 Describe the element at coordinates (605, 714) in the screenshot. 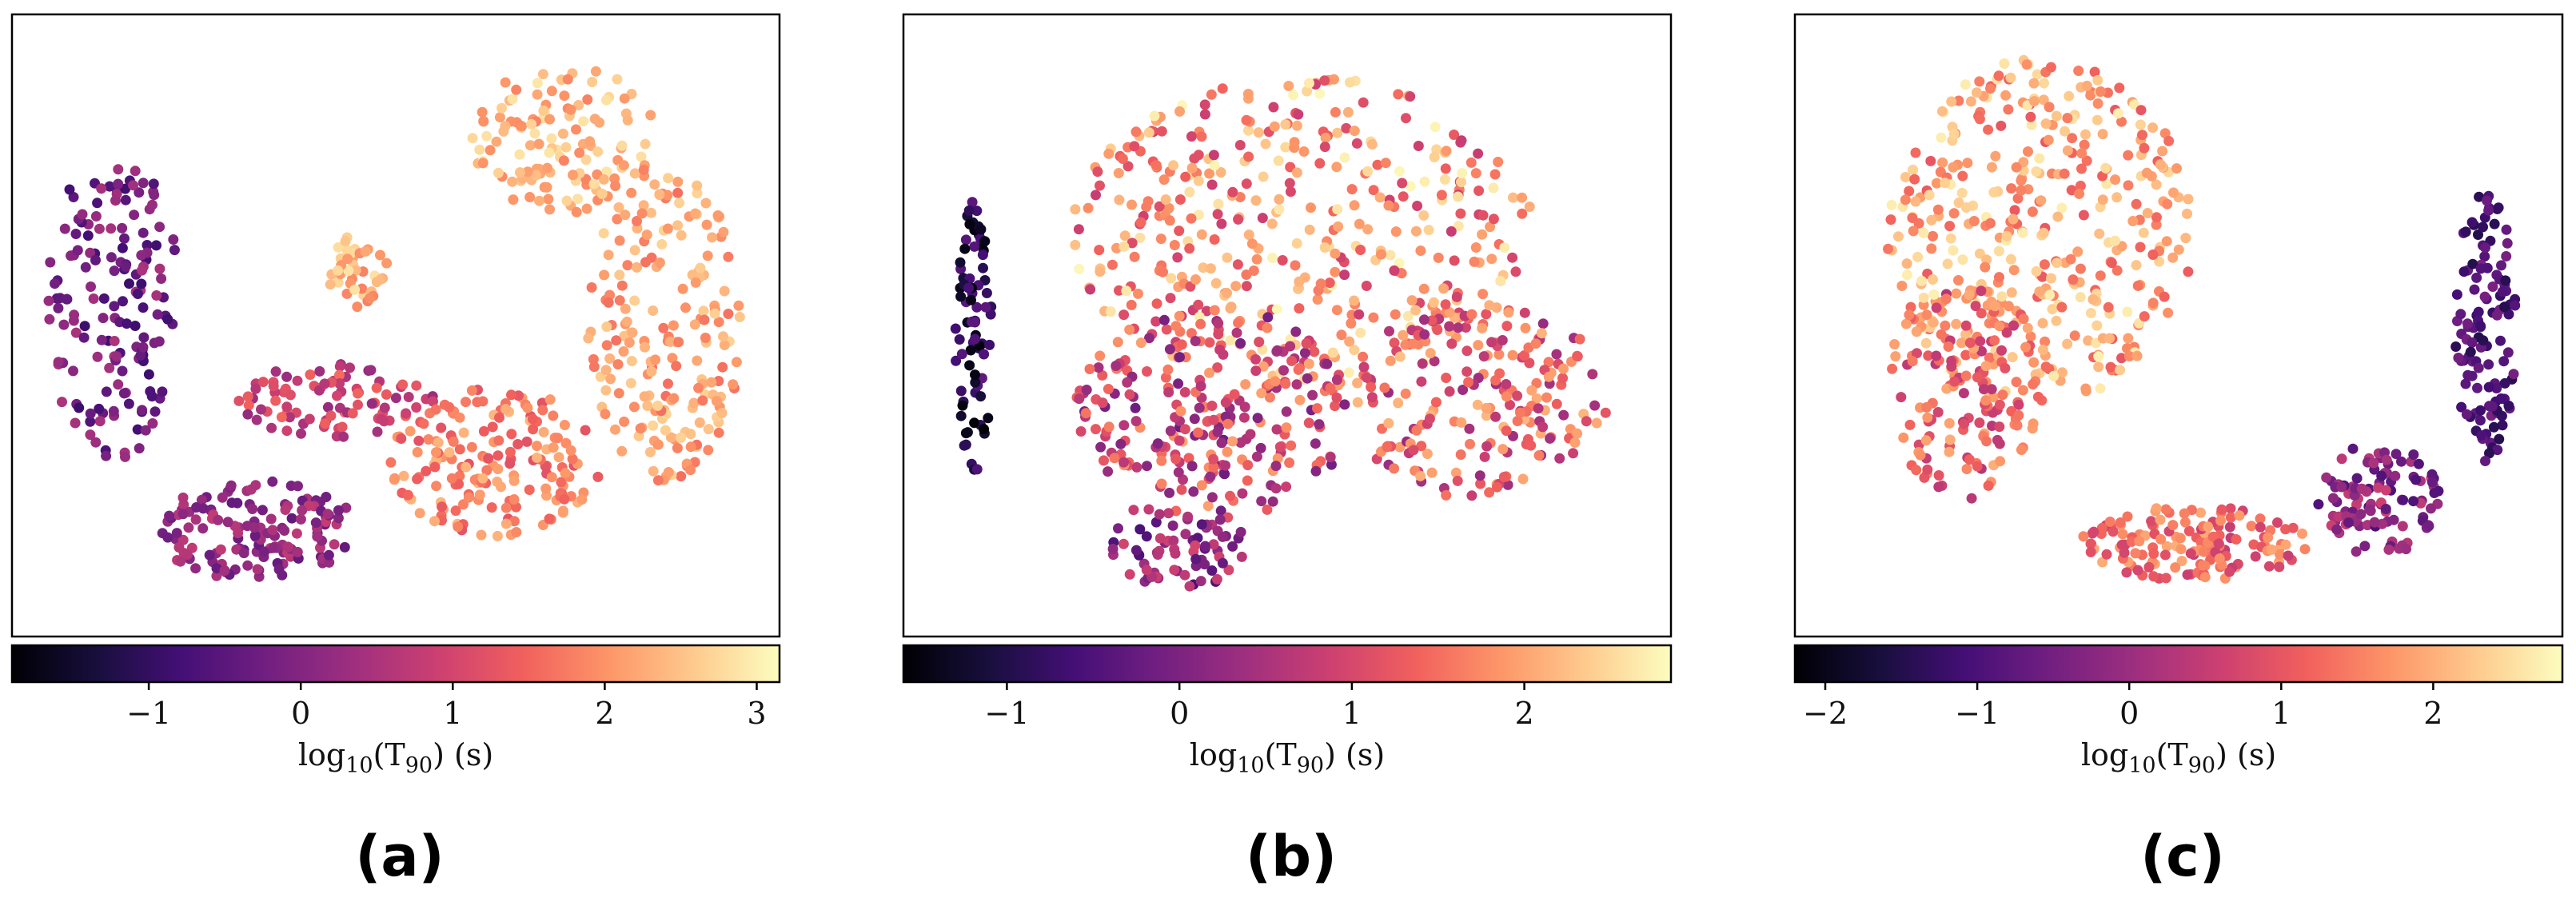

I see `colorbar-tick-label: 2` at that location.